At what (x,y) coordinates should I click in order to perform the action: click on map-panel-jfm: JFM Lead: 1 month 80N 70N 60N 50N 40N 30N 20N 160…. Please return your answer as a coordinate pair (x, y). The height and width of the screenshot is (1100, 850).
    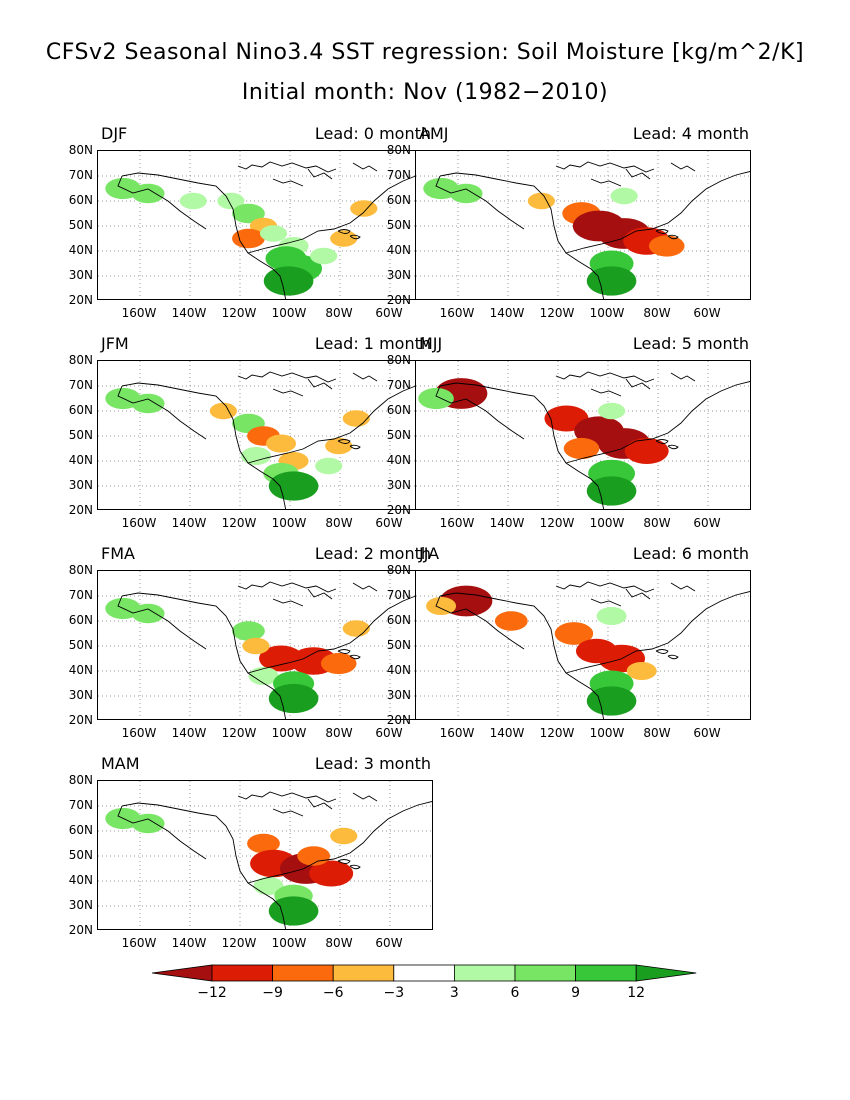
    Looking at the image, I should click on (251, 442).